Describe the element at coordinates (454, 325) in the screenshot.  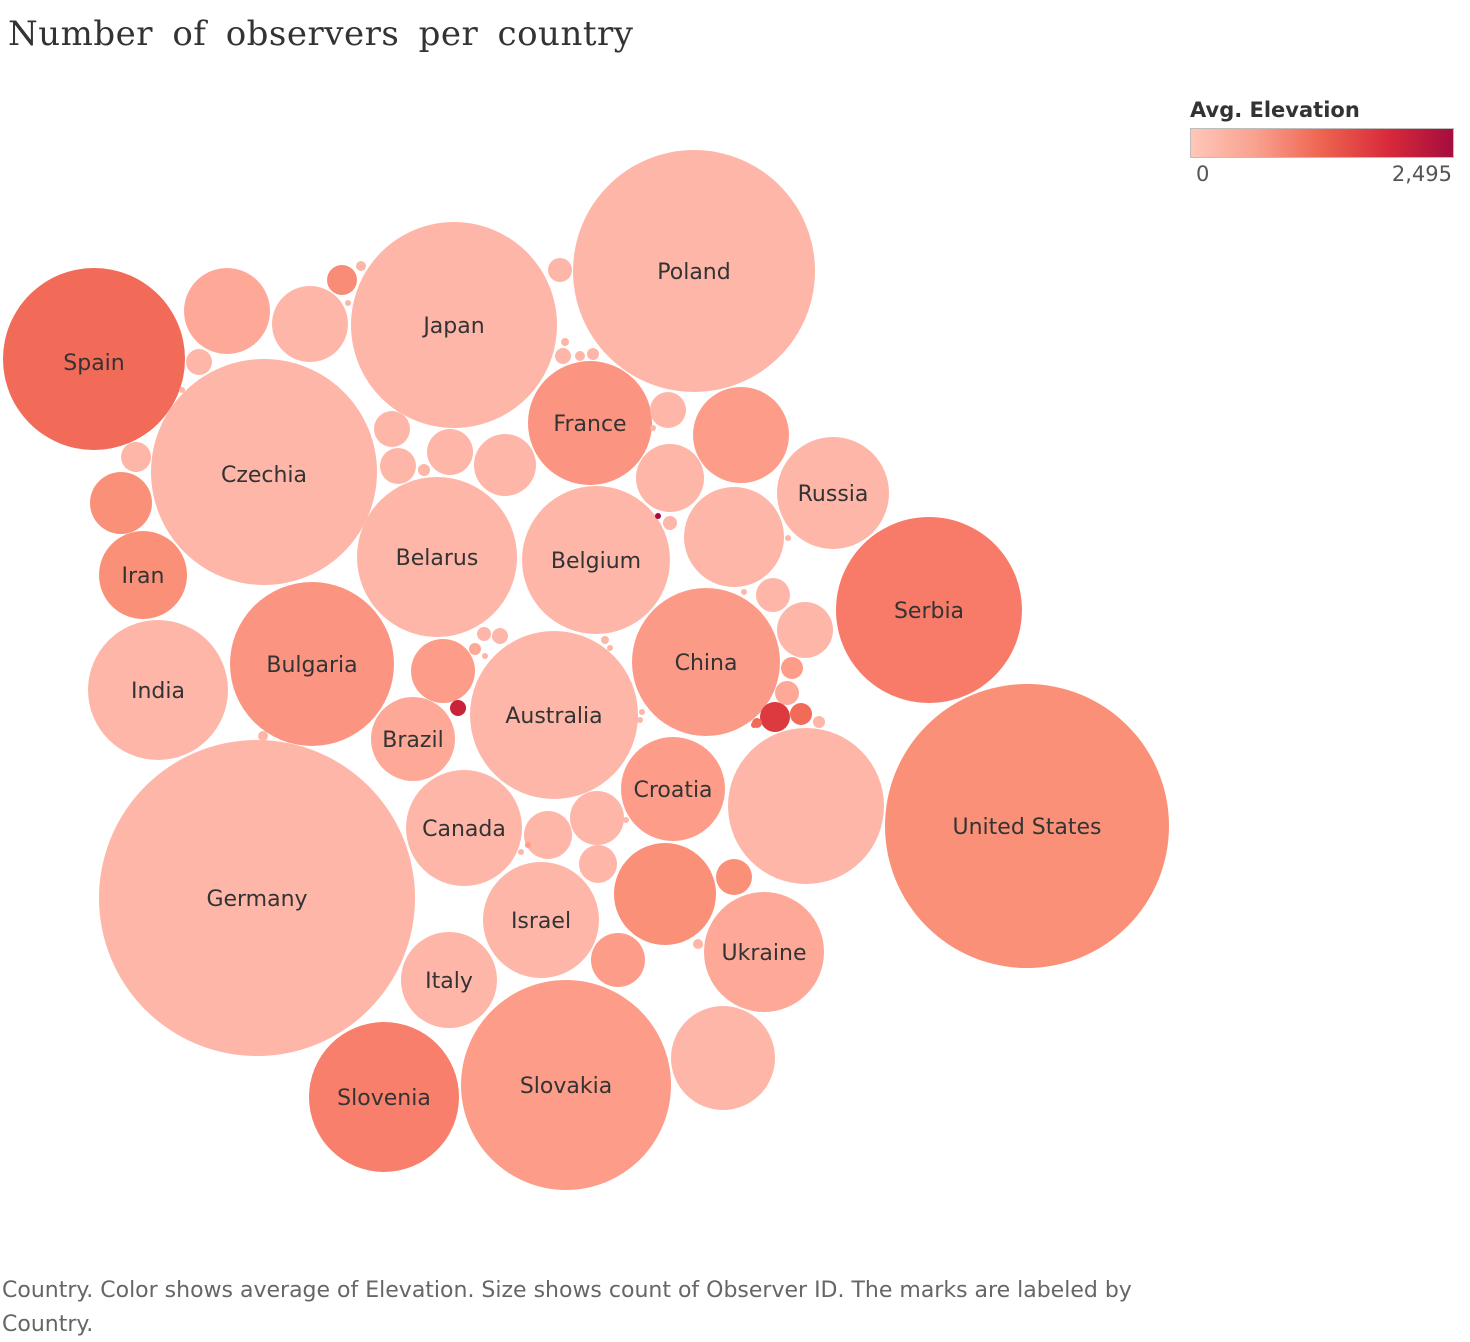
I see `bubble-japan` at that location.